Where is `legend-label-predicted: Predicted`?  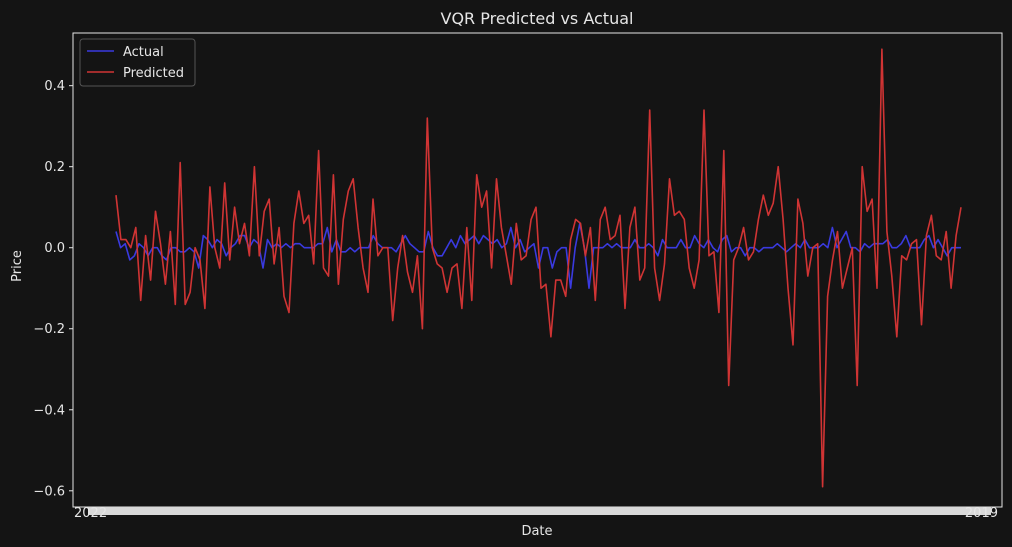
legend-label-predicted: Predicted is located at coordinates (153, 73).